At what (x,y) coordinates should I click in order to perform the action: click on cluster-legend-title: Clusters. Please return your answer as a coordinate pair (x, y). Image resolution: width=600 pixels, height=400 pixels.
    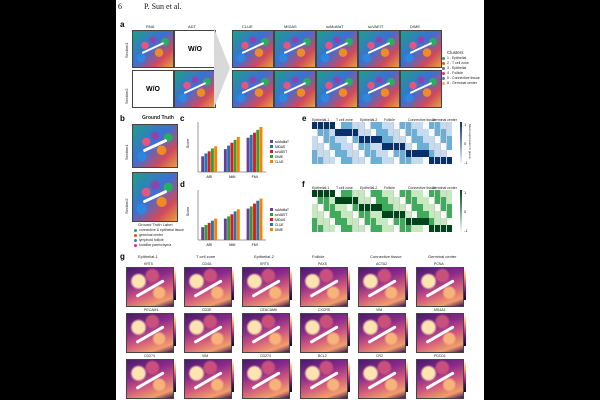
    Looking at the image, I should click on (455, 52).